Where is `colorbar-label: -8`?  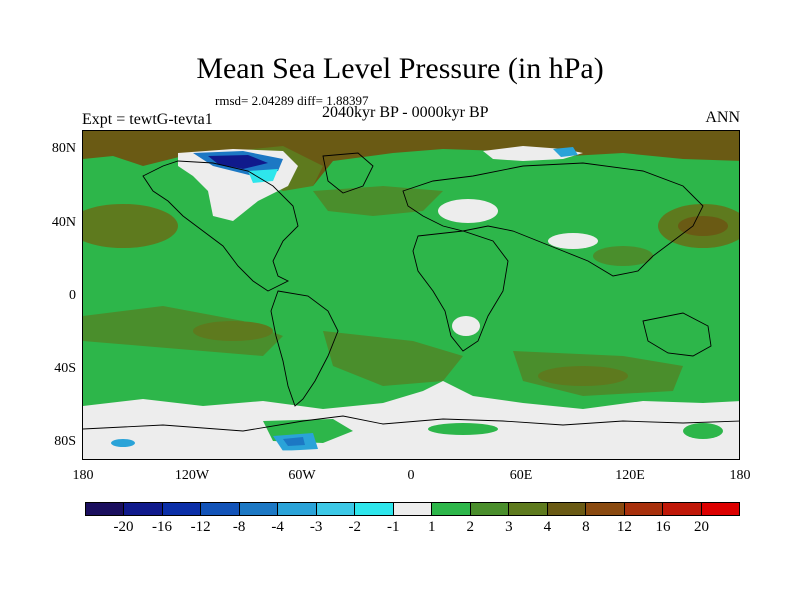
colorbar-label: -8 is located at coordinates (239, 527).